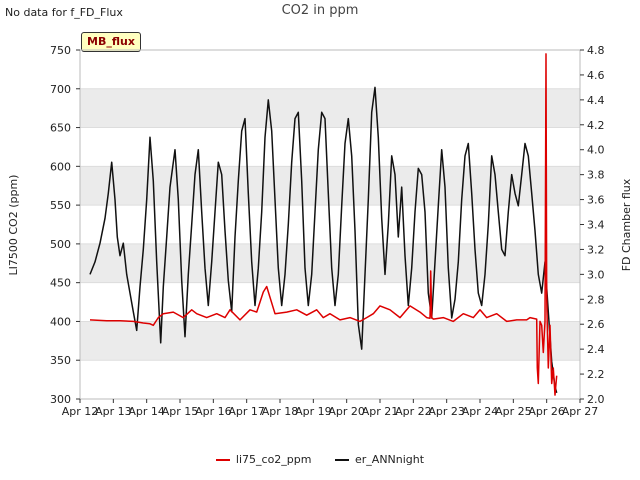 The width and height of the screenshot is (640, 480). Describe the element at coordinates (64, 12) in the screenshot. I see `no-data-notice: No data for f_FD_Flux` at that location.